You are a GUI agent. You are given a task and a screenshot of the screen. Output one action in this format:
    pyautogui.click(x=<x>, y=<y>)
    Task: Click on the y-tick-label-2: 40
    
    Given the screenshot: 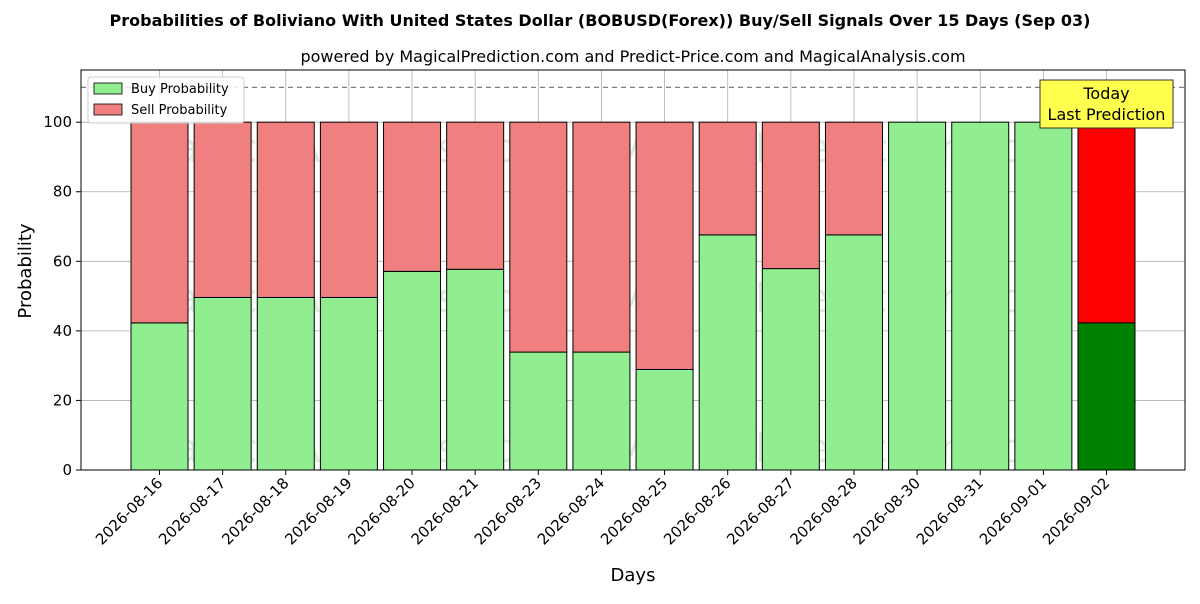 What is the action you would take?
    pyautogui.click(x=62, y=331)
    